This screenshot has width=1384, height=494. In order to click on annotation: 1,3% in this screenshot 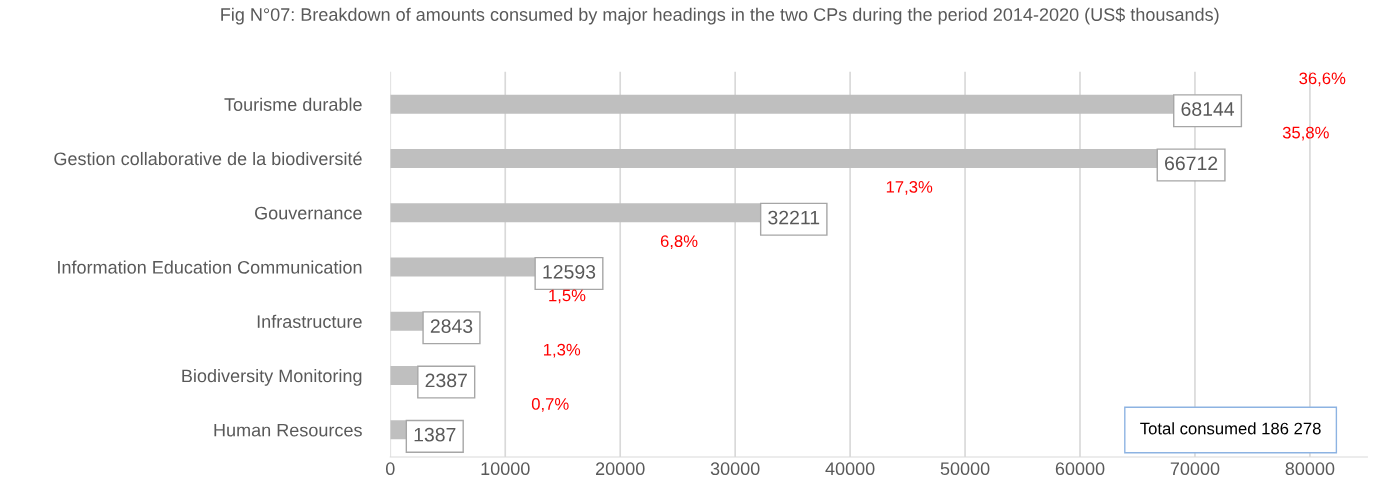, I will do `click(562, 350)`.